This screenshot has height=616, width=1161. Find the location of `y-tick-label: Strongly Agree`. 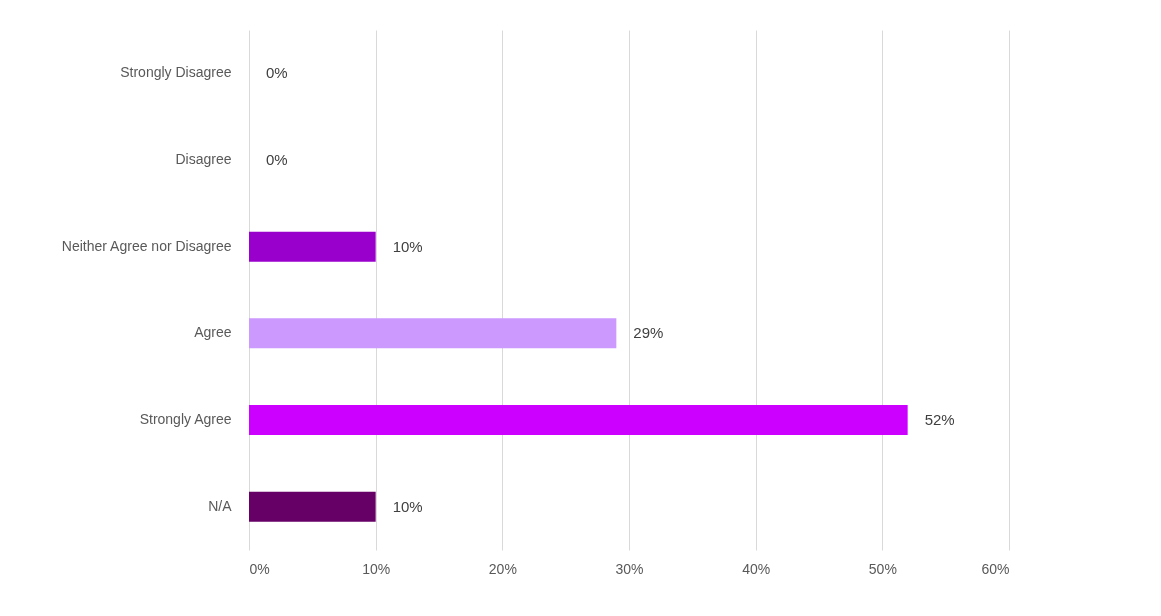

y-tick-label: Strongly Agree is located at coordinates (185, 419).